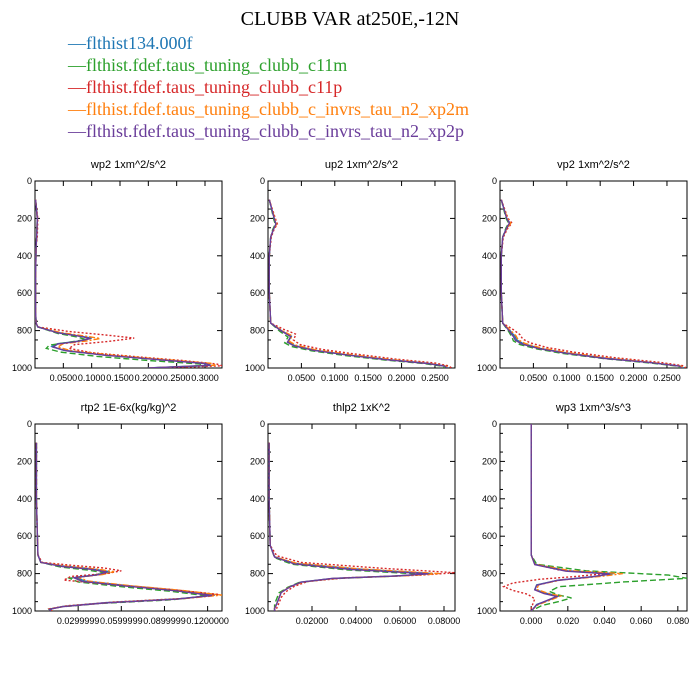 The image size is (700, 700). What do you see at coordinates (205, 378) in the screenshot?
I see `x-tick-label: 0.3000` at bounding box center [205, 378].